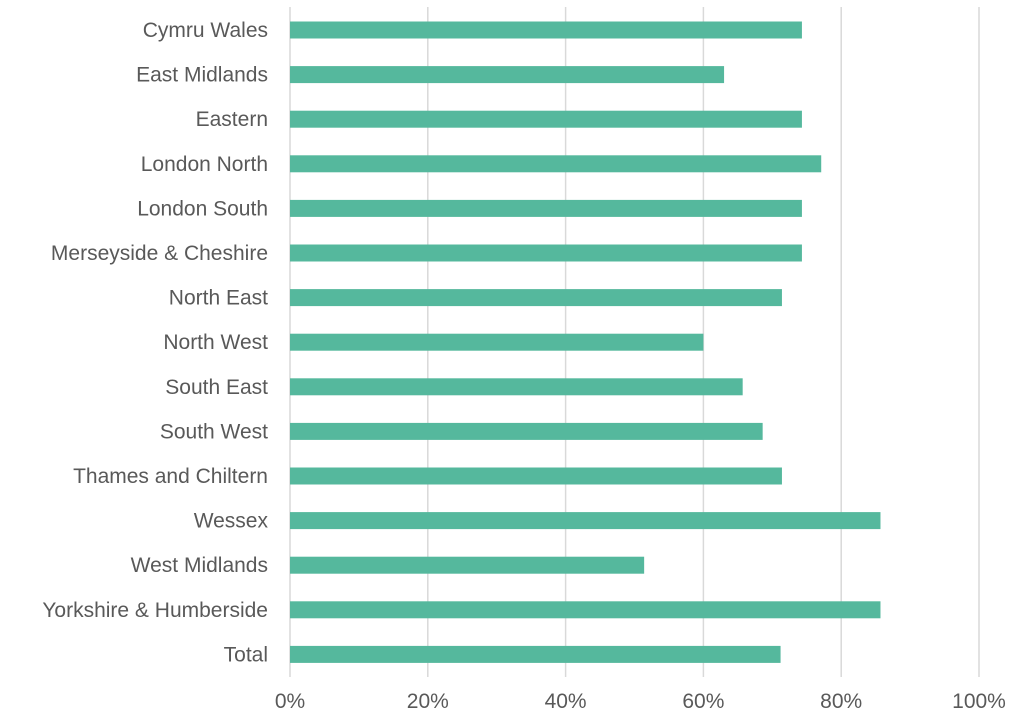 The image size is (1020, 725). What do you see at coordinates (218, 298) in the screenshot?
I see `category-label: North East` at bounding box center [218, 298].